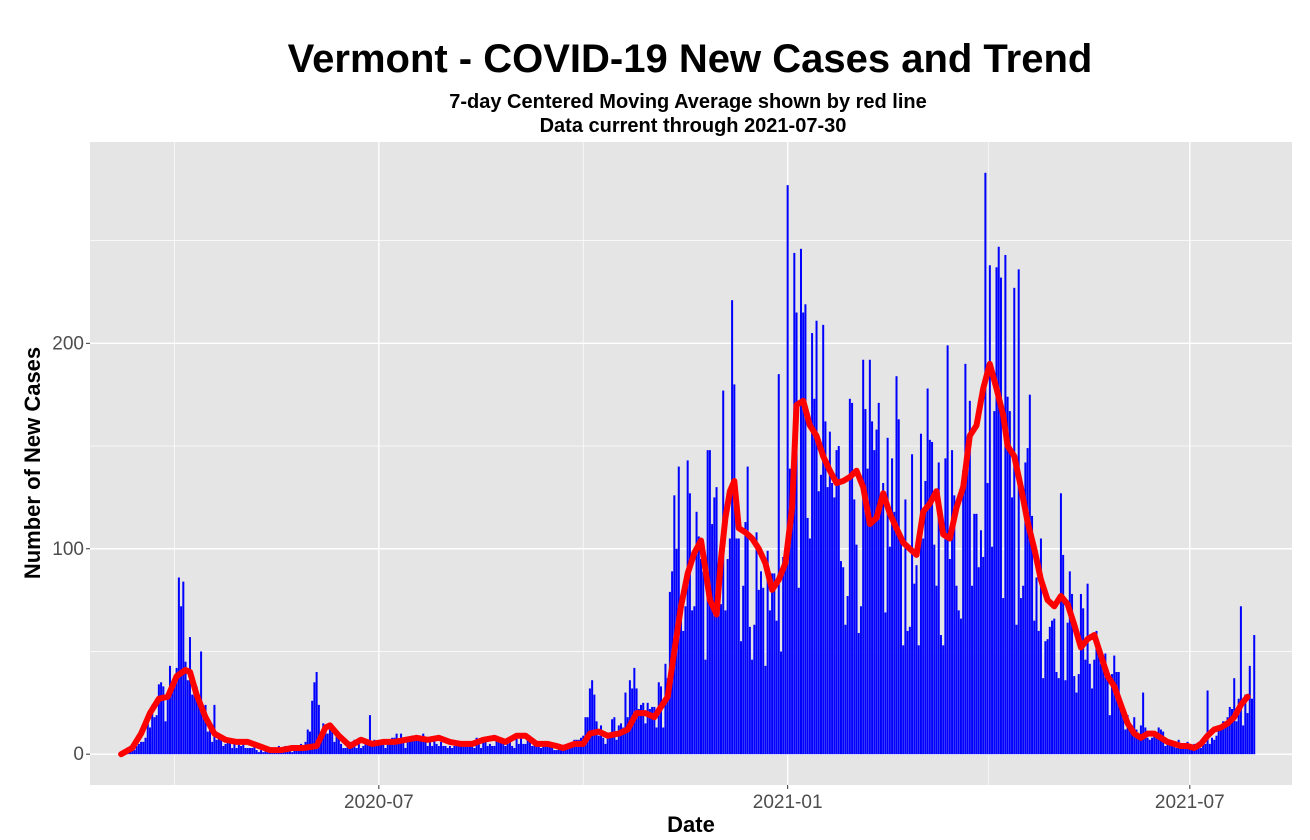 Image resolution: width=1310 pixels, height=840 pixels. Describe the element at coordinates (379, 802) in the screenshot. I see `x-tick-label: 2020-07` at that location.